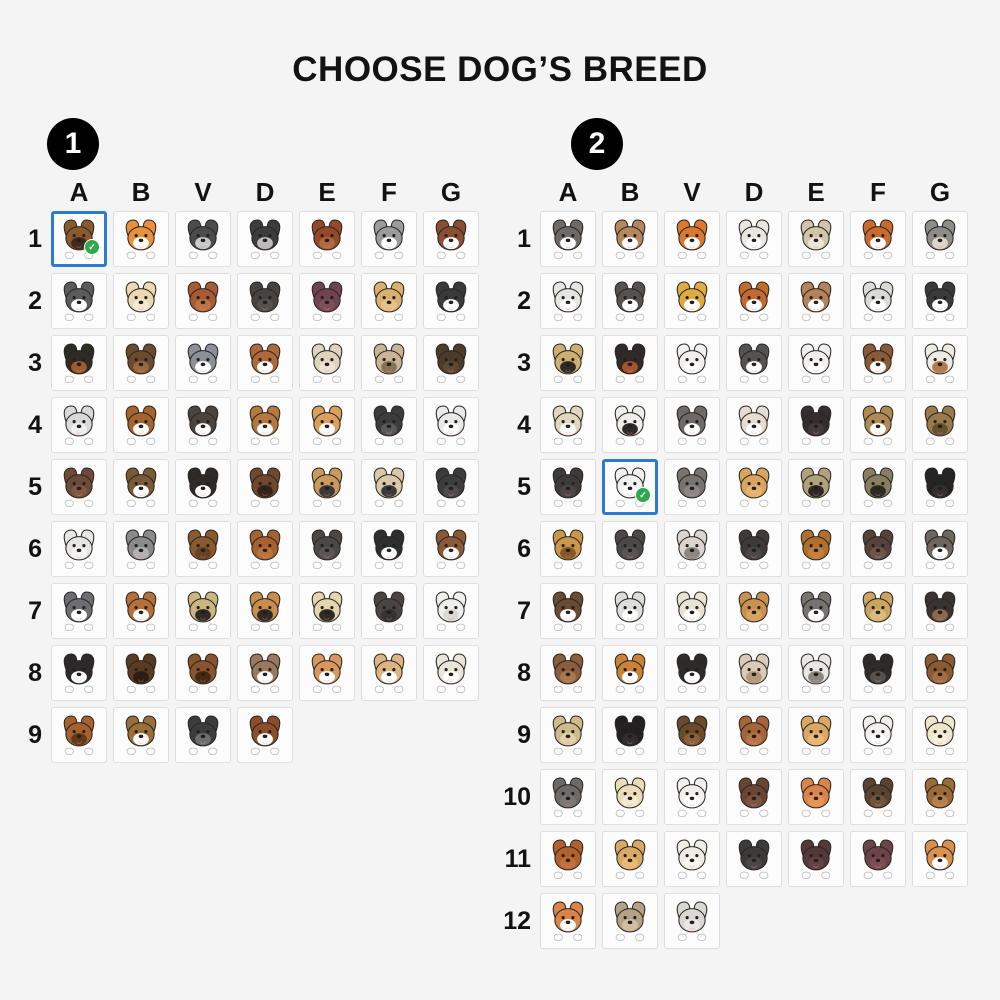 Image resolution: width=1000 pixels, height=1000 pixels. I want to click on breed-cell-1-E5, so click(327, 487).